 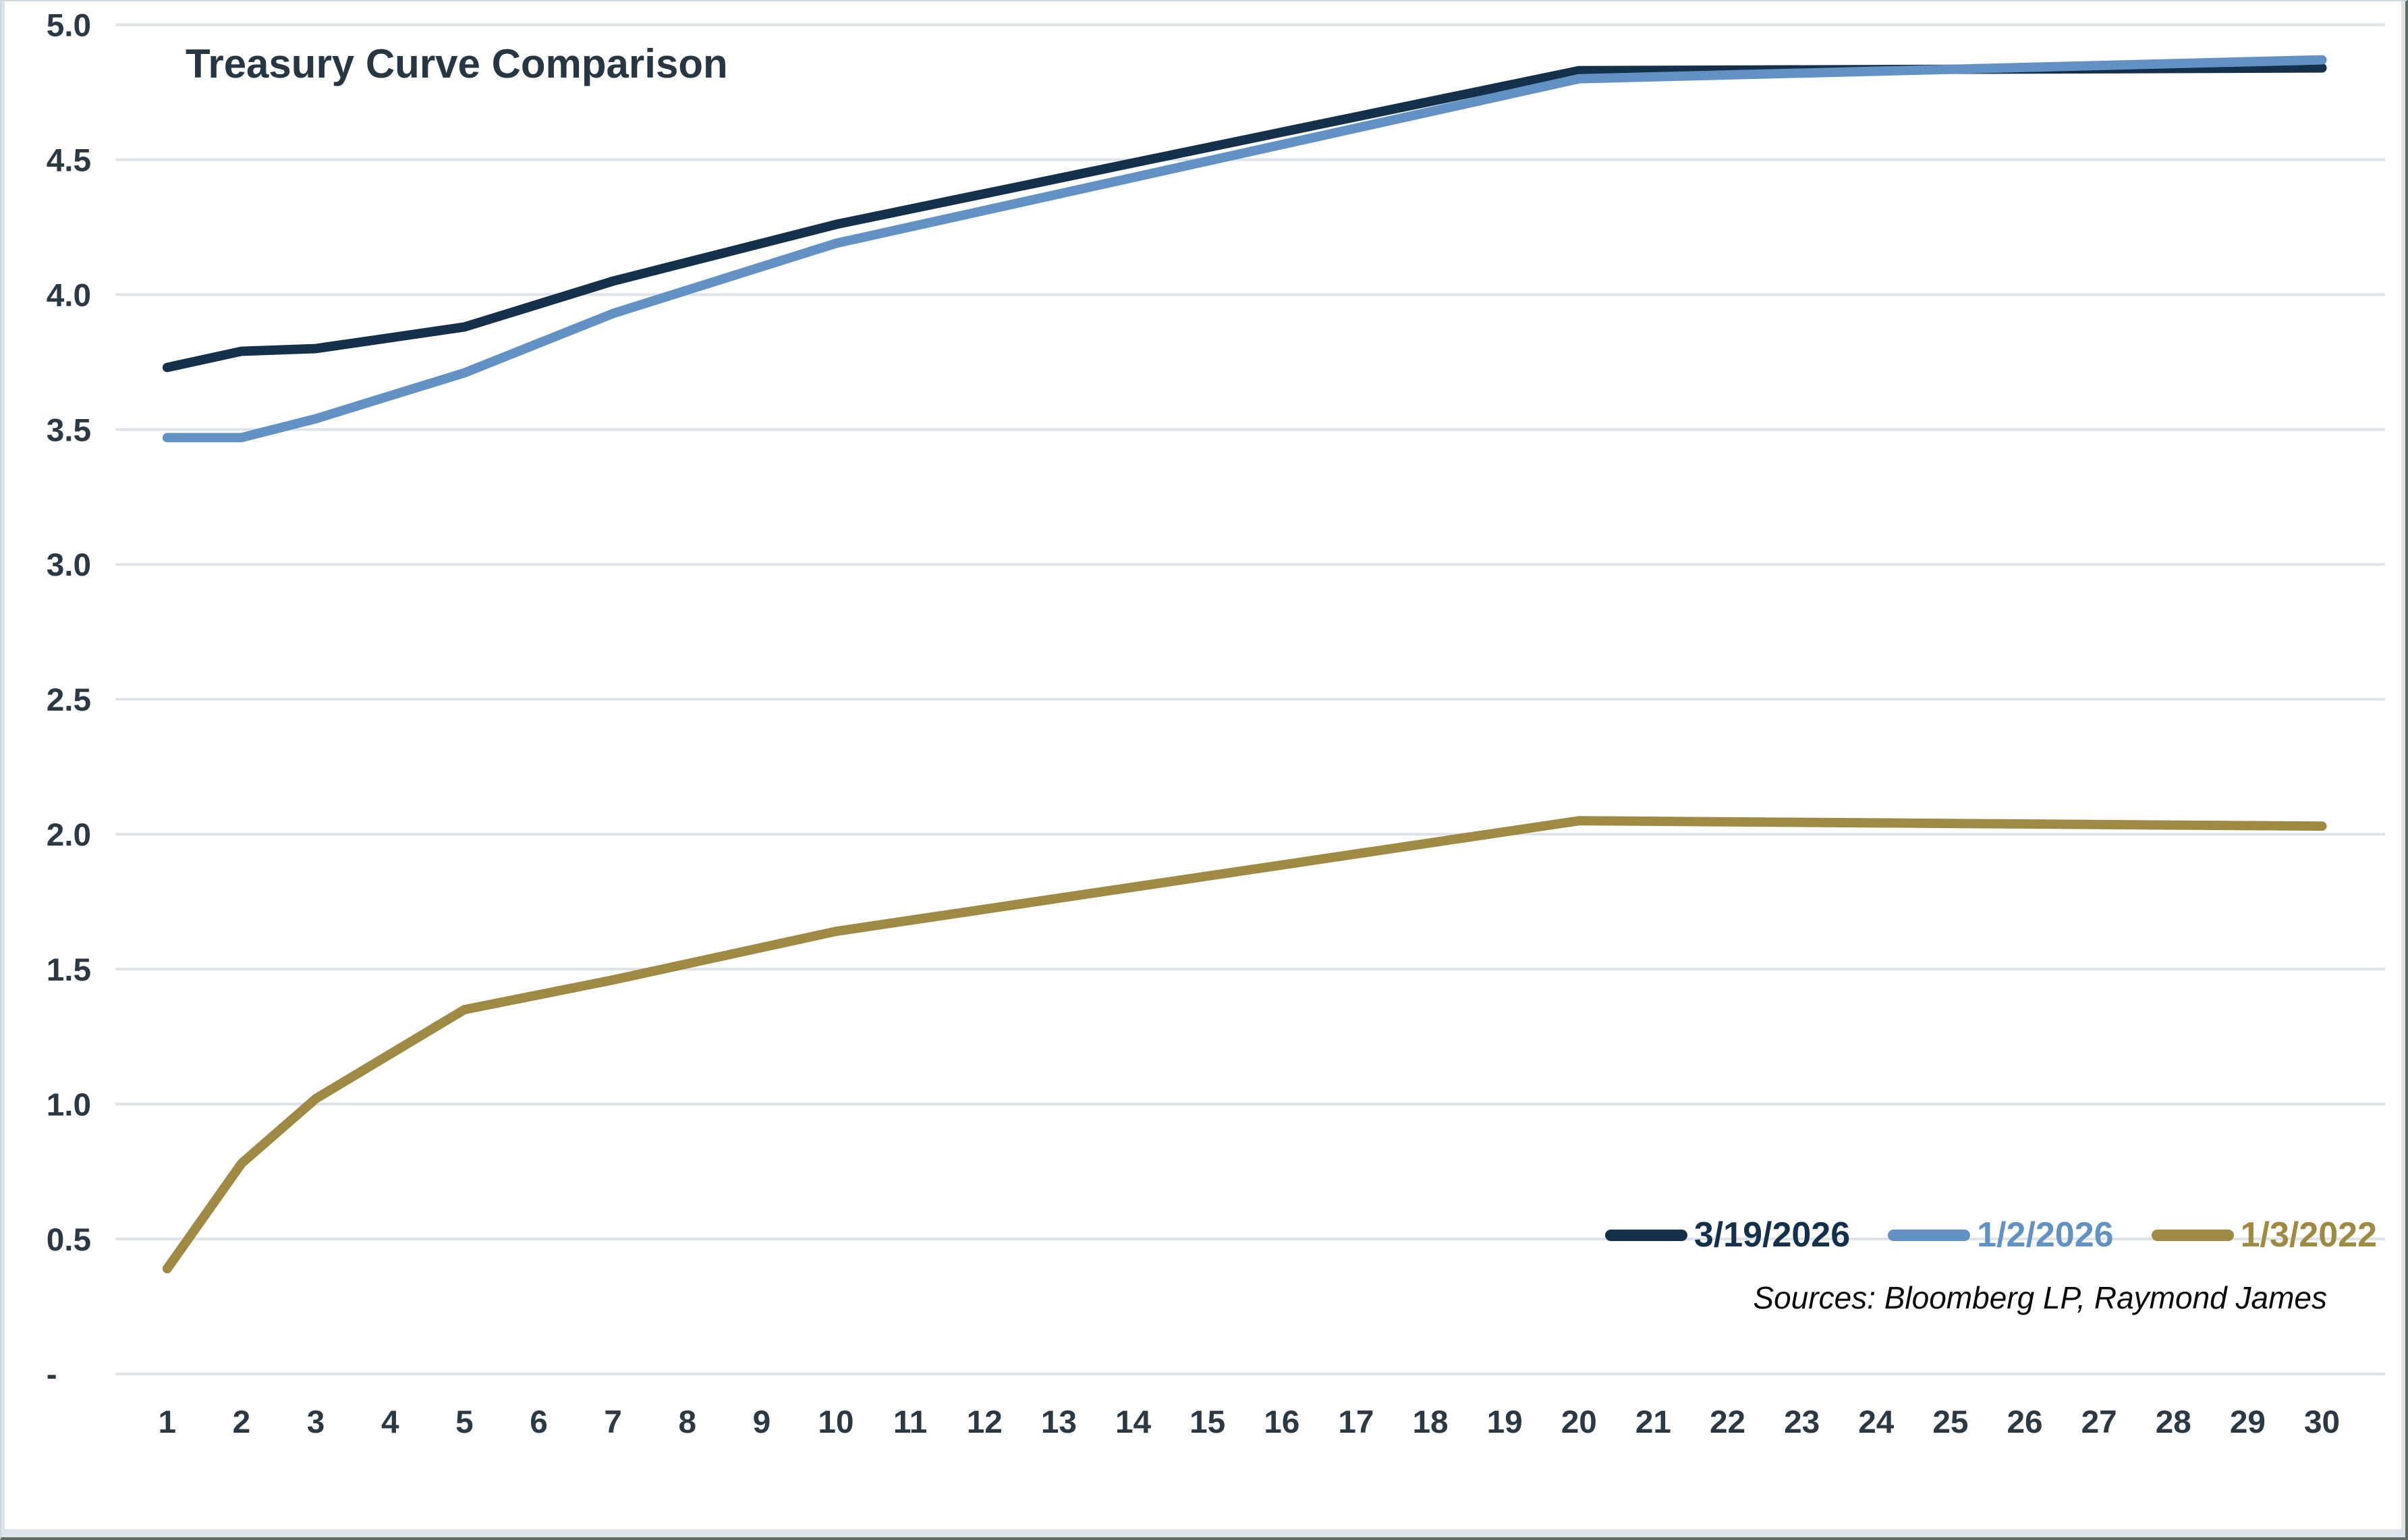 What do you see at coordinates (910, 1422) in the screenshot?
I see `x-axis-tick-label: 11` at bounding box center [910, 1422].